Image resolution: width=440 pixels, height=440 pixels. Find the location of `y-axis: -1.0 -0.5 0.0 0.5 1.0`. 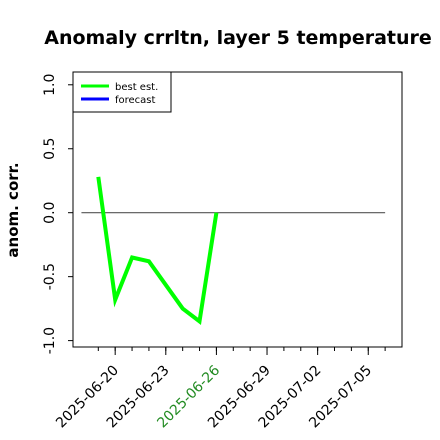

y-axis: -1.0 -0.5 0.0 0.5 1.0 is located at coordinates (57, 214).